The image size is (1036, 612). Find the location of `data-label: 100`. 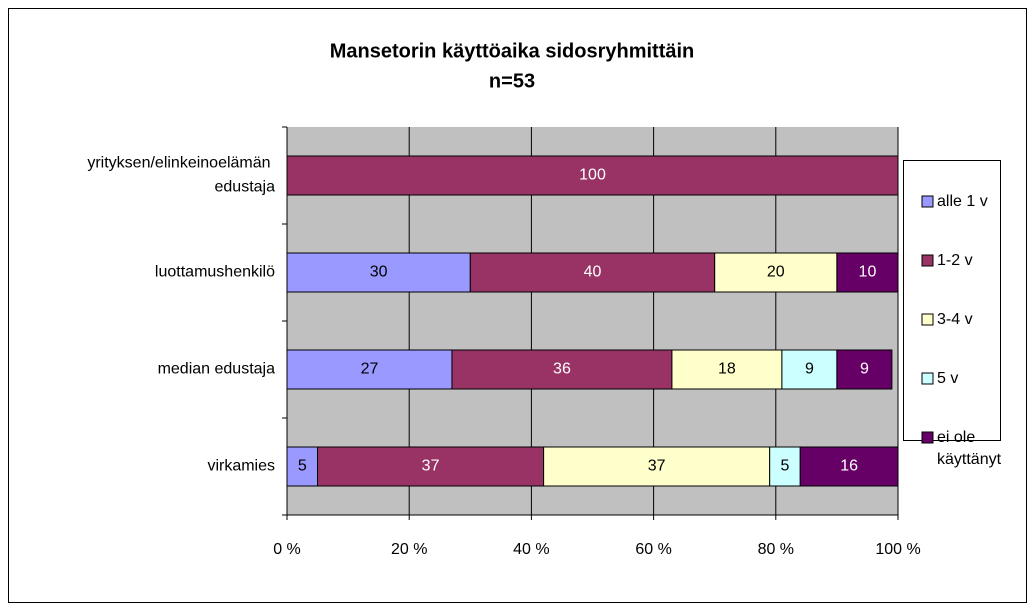

data-label: 100 is located at coordinates (592, 175).